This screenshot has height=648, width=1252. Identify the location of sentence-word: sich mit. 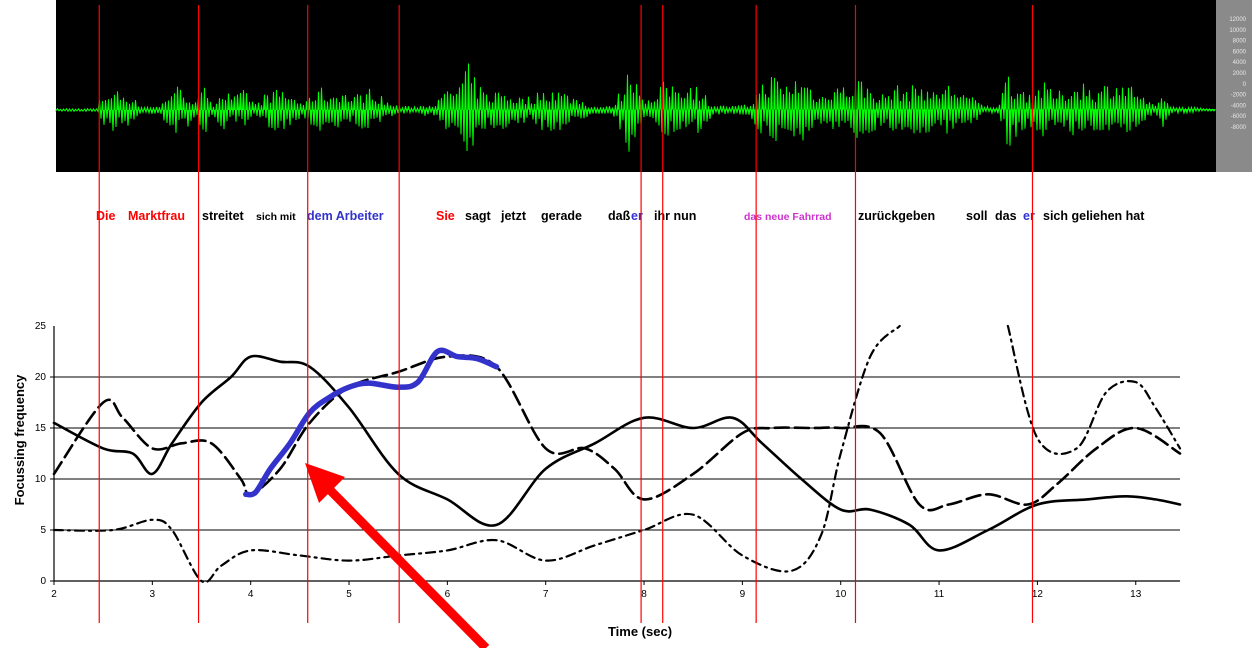
(276, 217).